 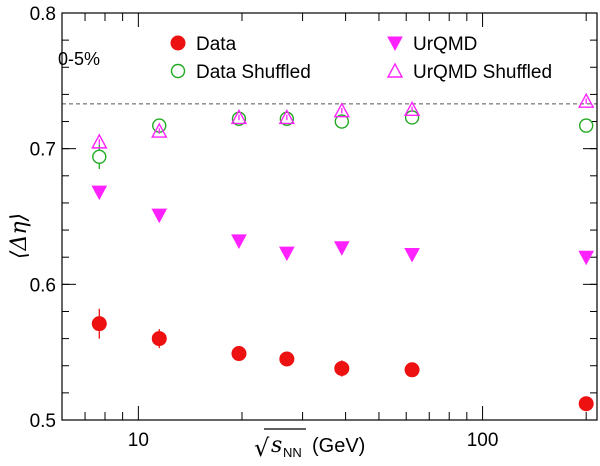 I want to click on y-tick-label: 0.8, so click(x=43, y=14).